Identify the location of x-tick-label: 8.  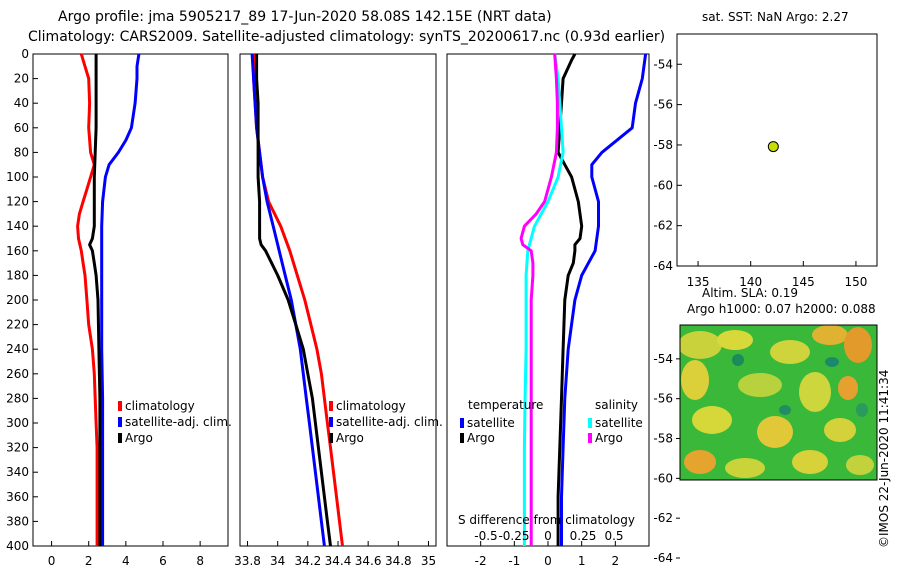
(200, 561).